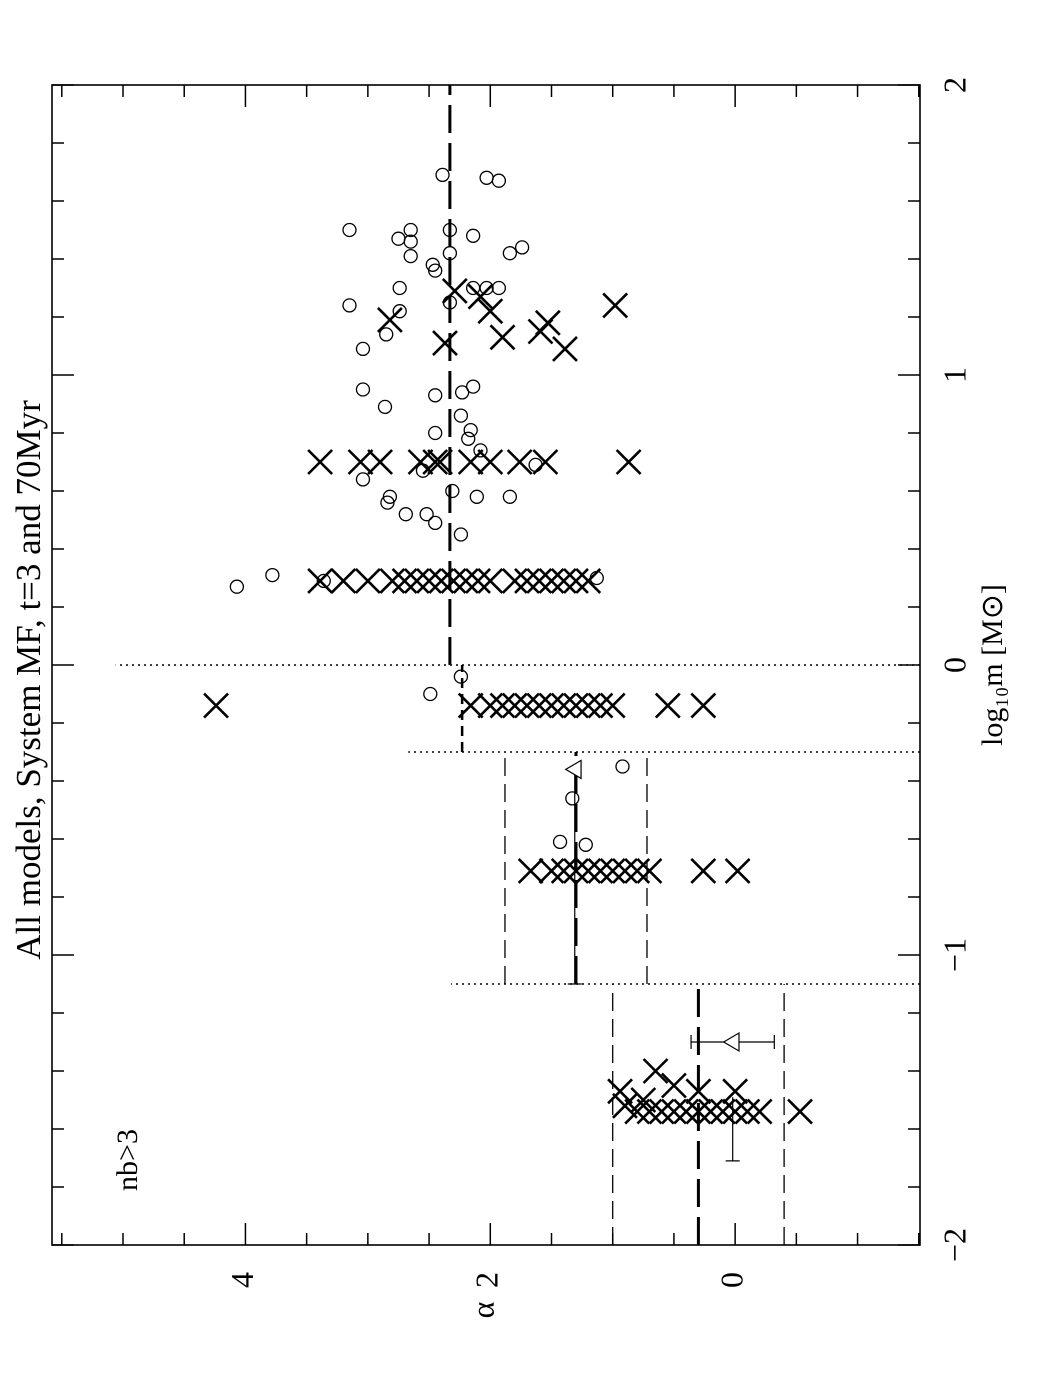 The width and height of the screenshot is (1037, 1387). What do you see at coordinates (992, 665) in the screenshot?
I see `x-axis-label: log₁₀m [M⊙]` at bounding box center [992, 665].